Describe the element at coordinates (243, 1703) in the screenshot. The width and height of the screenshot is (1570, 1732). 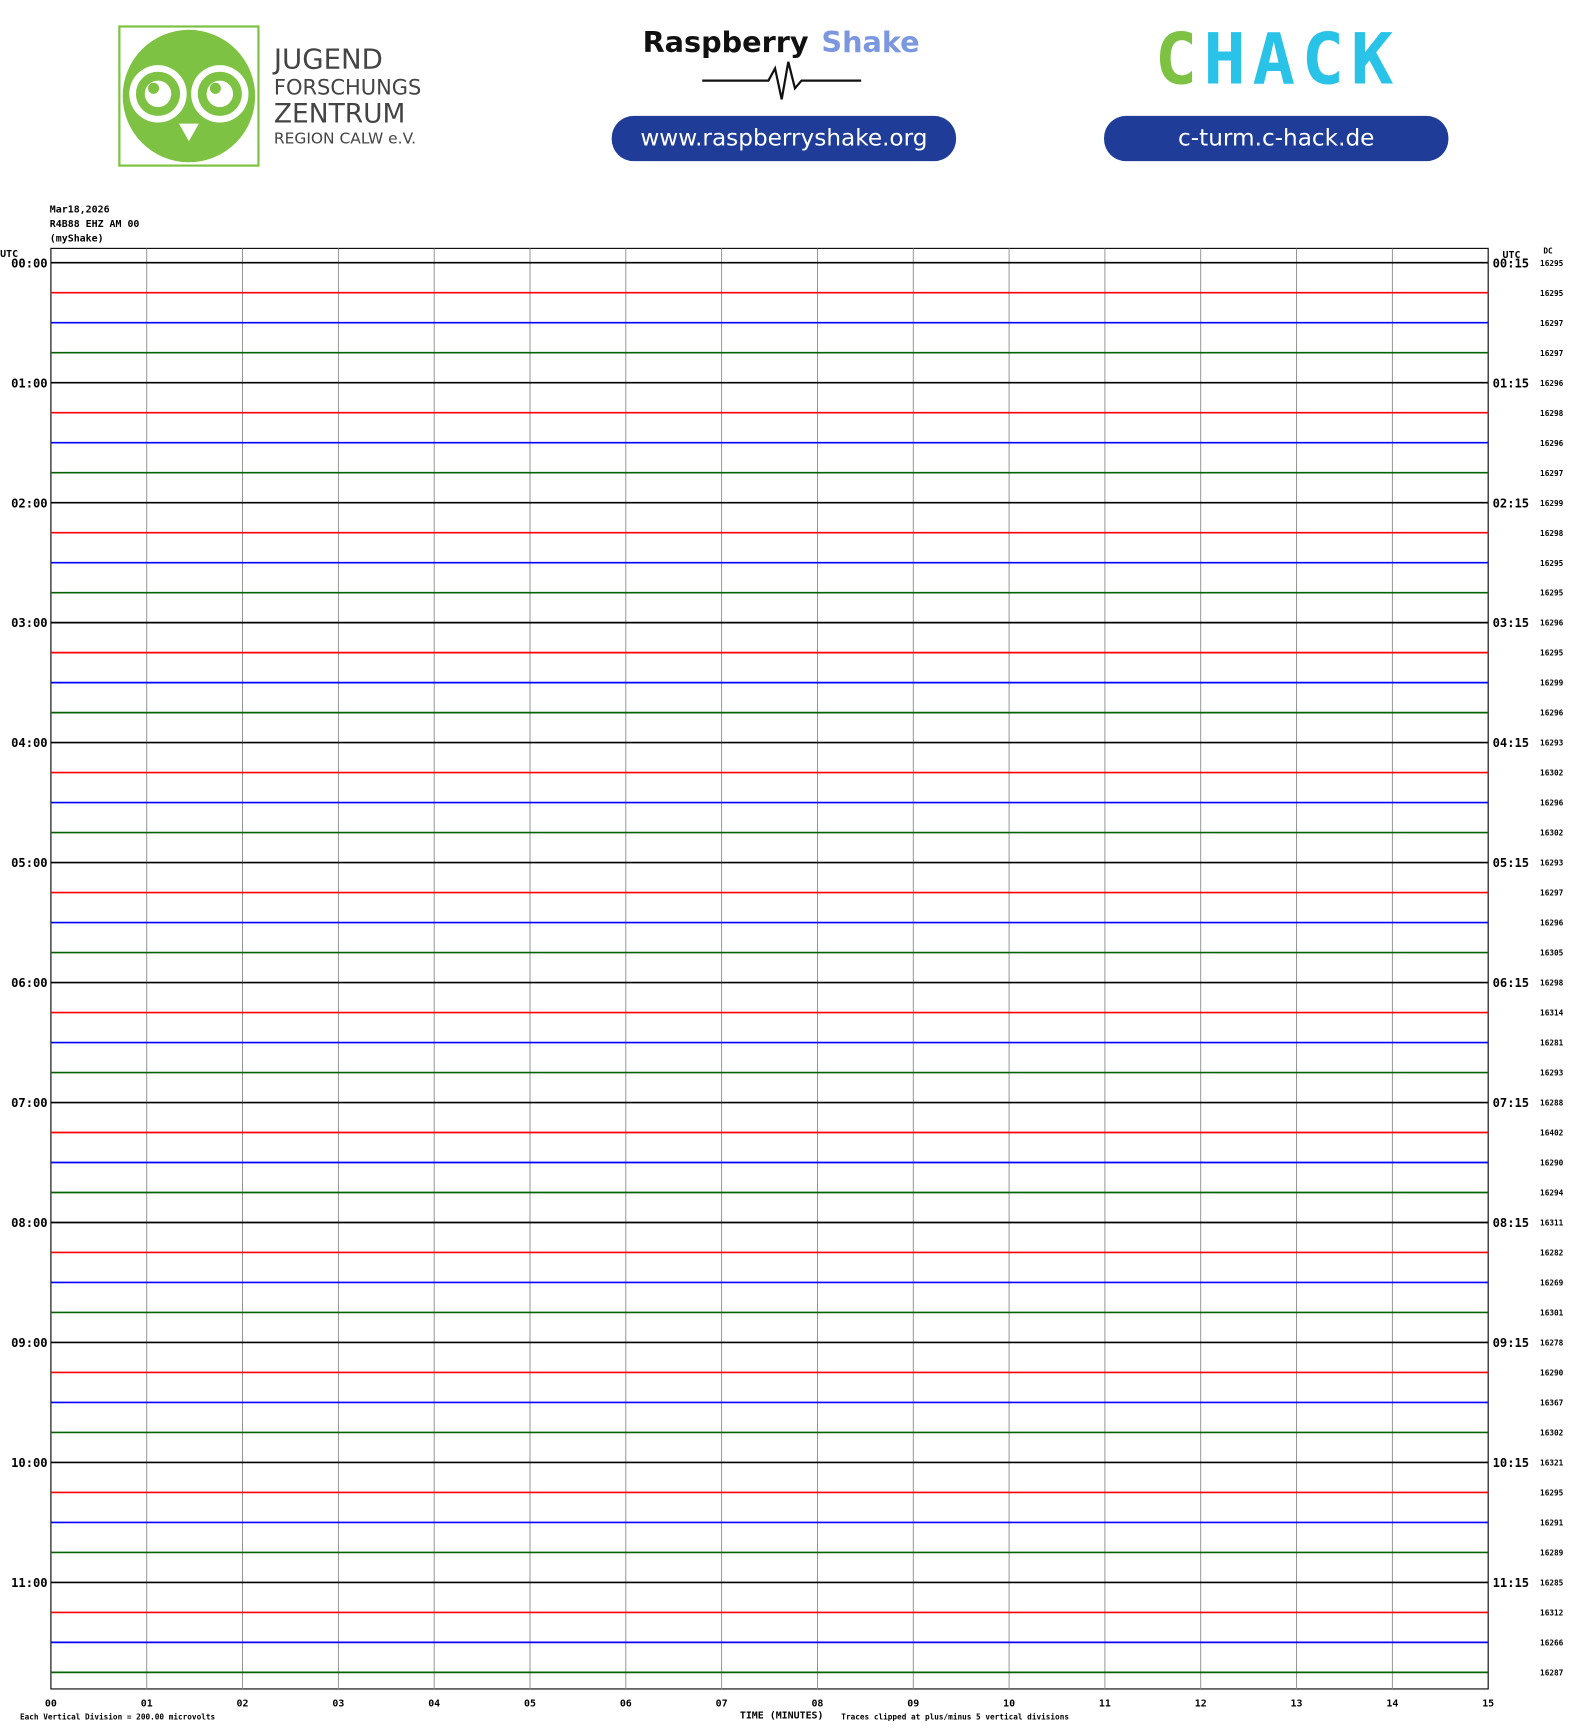
I see `x-tick-label: 02` at that location.